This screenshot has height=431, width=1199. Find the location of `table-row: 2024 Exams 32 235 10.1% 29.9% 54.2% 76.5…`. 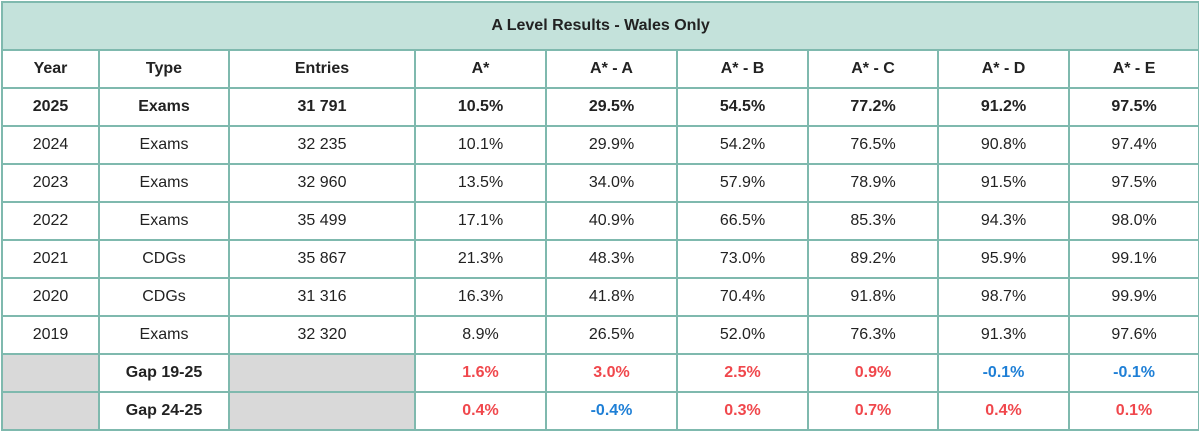

table-row: 2024 Exams 32 235 10.1% 29.9% 54.2% 76.5… is located at coordinates (600, 145).